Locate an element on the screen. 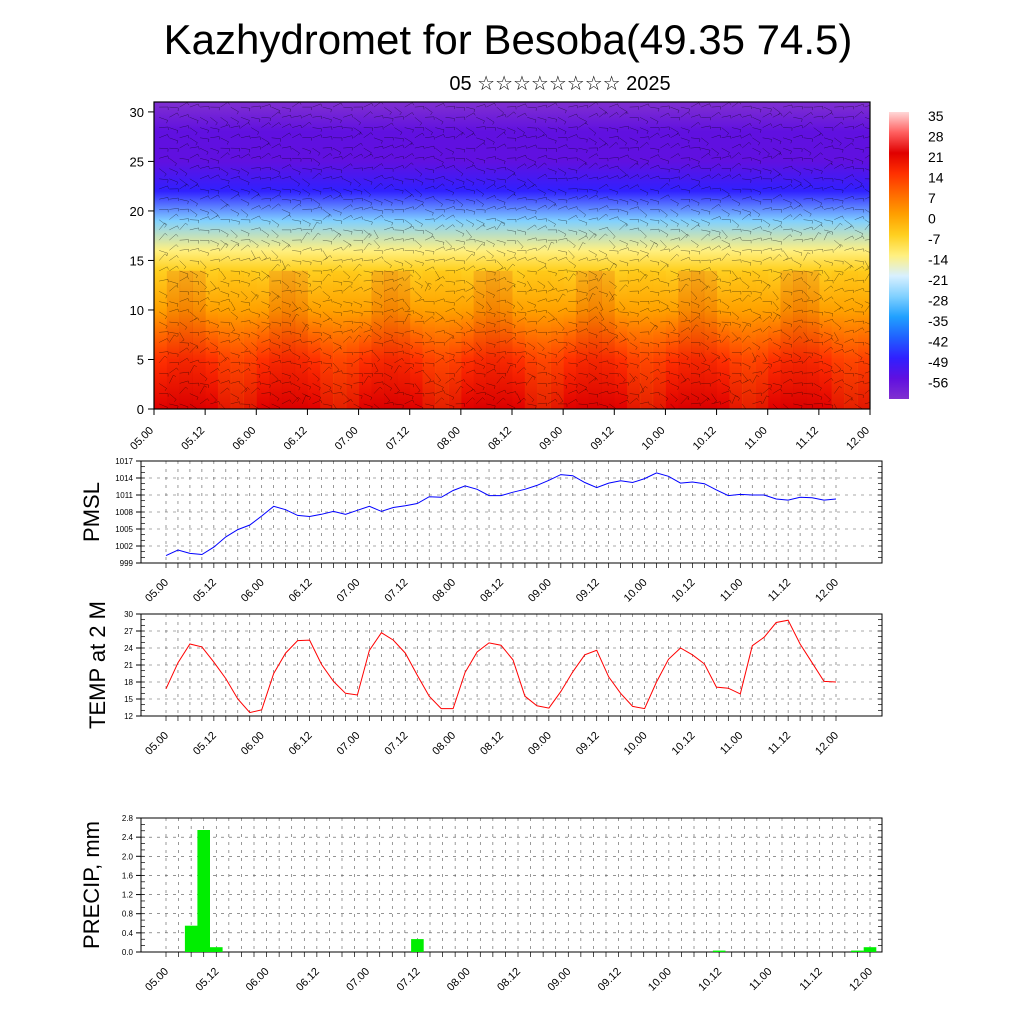 Image resolution: width=1024 pixels, height=1024 pixels. colorbar-label: 35 is located at coordinates (936, 116).